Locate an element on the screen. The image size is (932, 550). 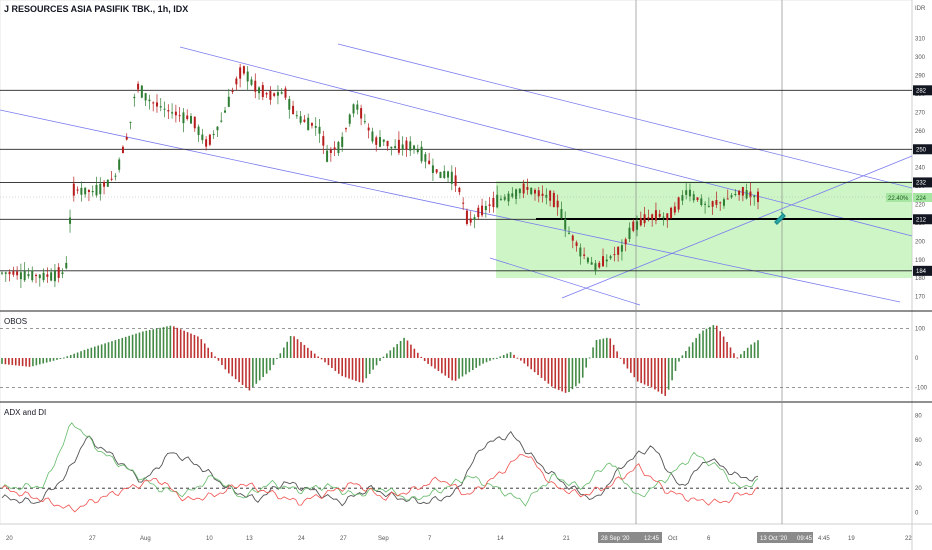
price-axis-tick: 190 is located at coordinates (920, 261).